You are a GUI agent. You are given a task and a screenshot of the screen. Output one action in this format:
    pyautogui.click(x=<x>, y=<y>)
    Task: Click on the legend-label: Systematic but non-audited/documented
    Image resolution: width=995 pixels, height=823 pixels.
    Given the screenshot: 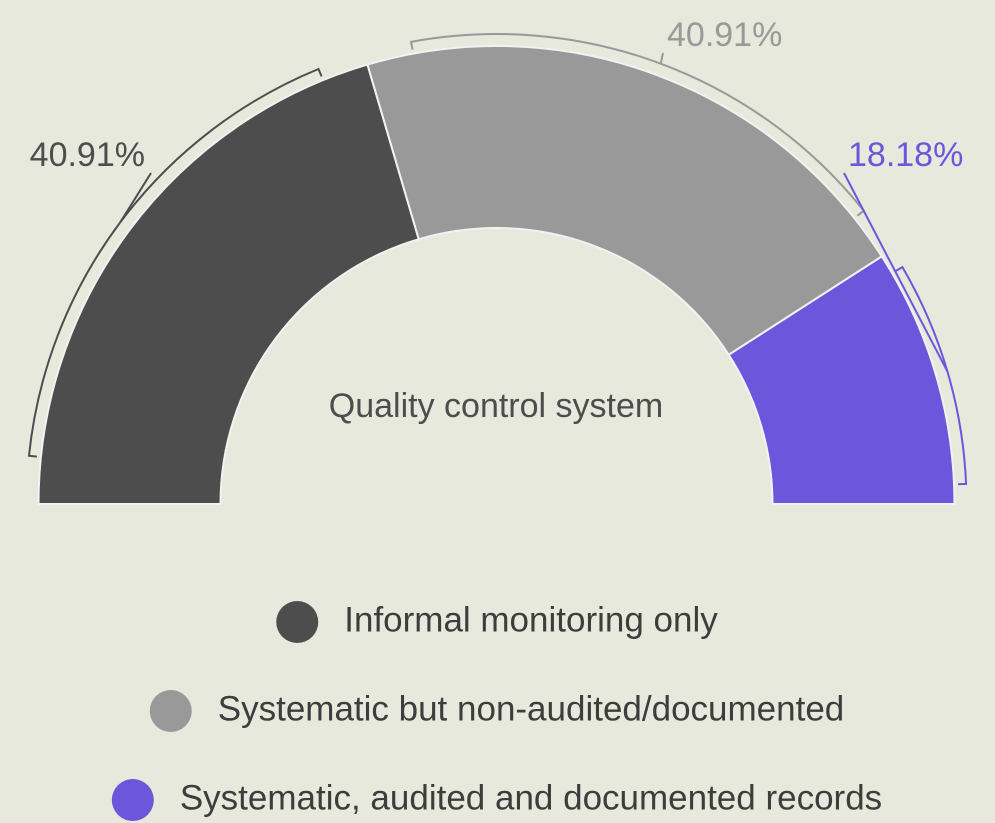 What is the action you would take?
    pyautogui.click(x=531, y=708)
    